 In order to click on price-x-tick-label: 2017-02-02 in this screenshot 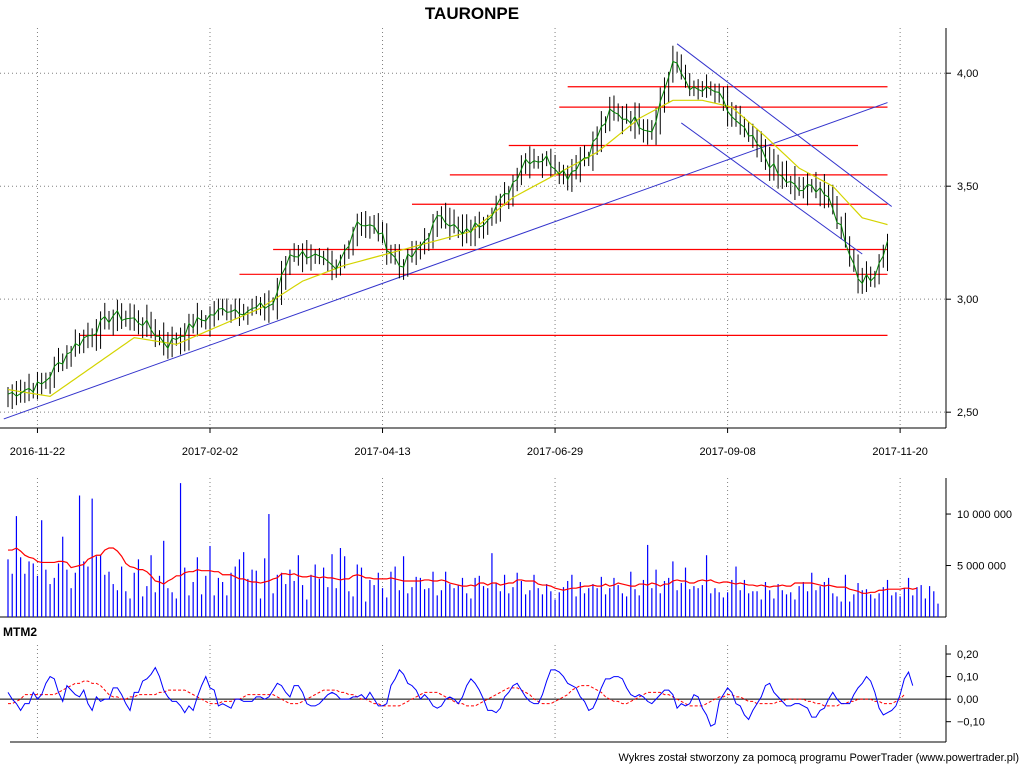, I will do `click(210, 452)`.